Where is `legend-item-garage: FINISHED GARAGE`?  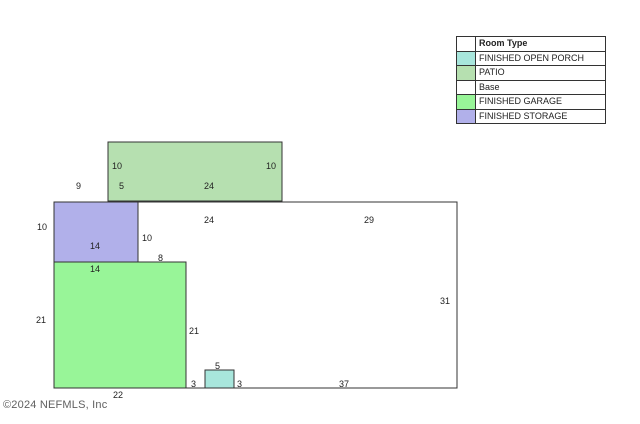
legend-item-garage: FINISHED GARAGE is located at coordinates (531, 102).